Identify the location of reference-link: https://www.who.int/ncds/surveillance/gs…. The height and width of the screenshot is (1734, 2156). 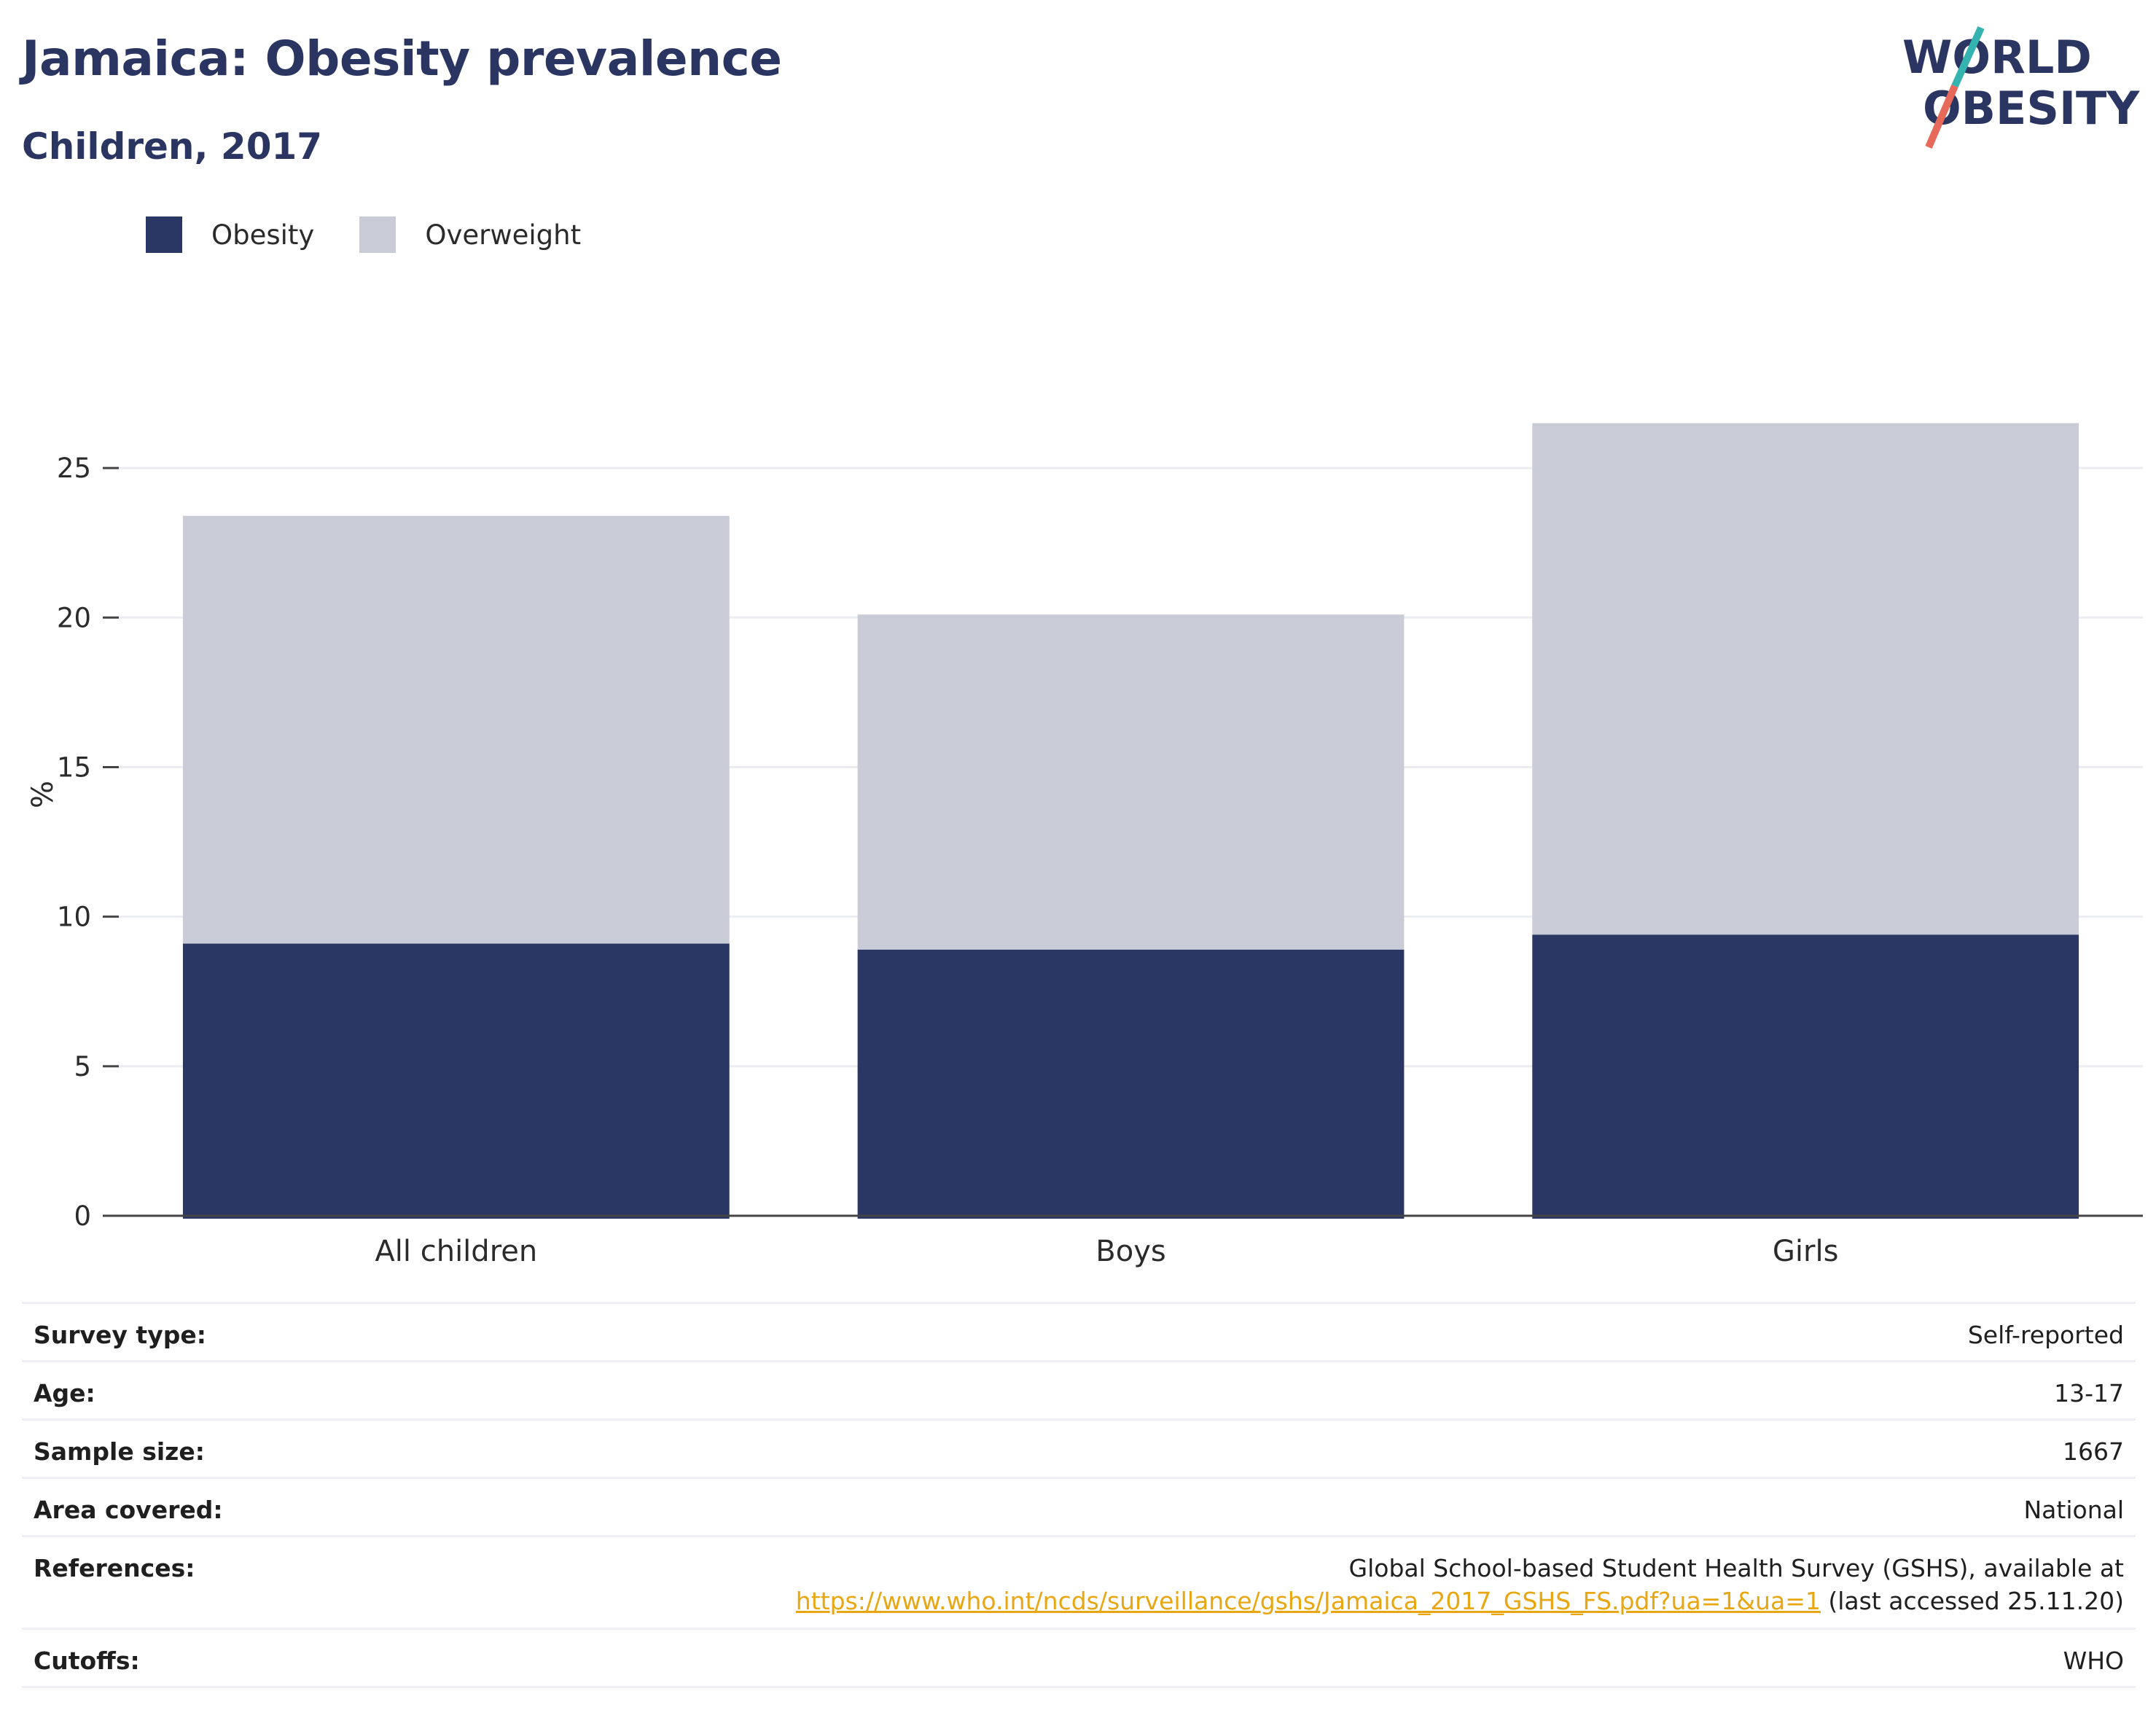
(1308, 1601).